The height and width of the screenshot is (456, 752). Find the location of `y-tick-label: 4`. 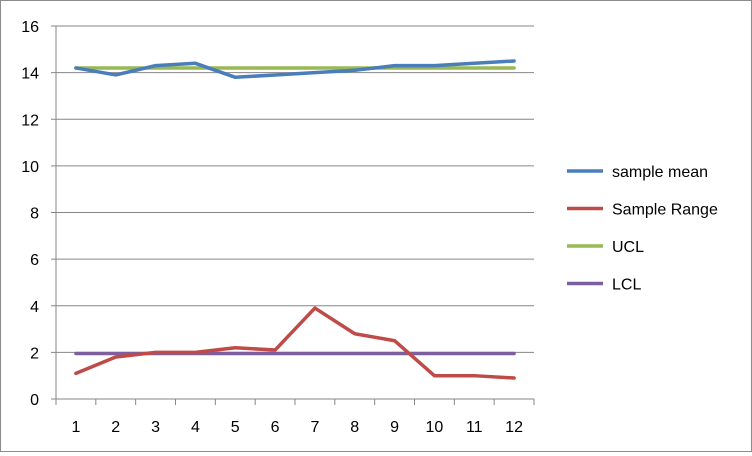

y-tick-label: 4 is located at coordinates (34, 307).